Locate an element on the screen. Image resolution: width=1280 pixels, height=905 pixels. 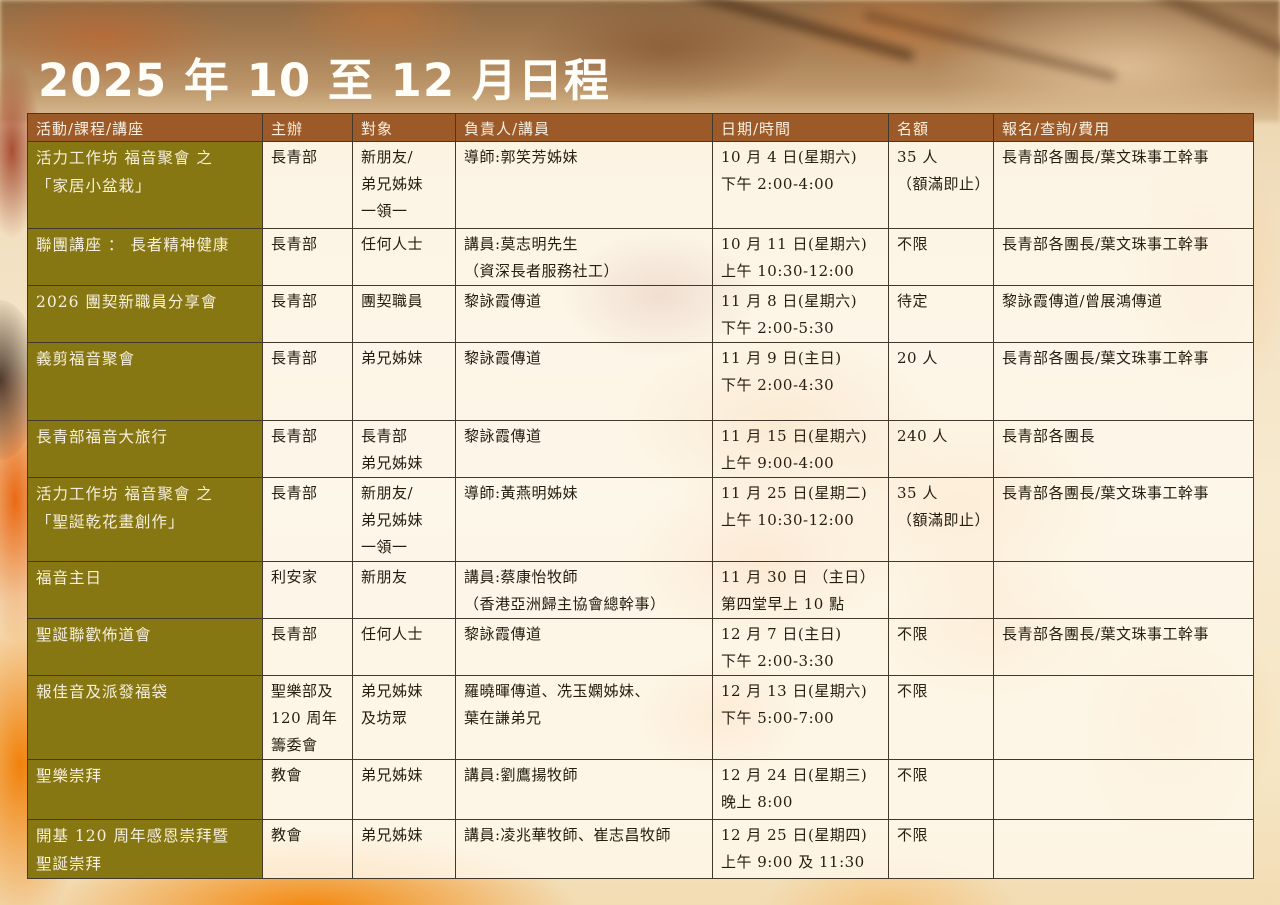
cell-registration: 長青部各團長 is located at coordinates (1123, 449).